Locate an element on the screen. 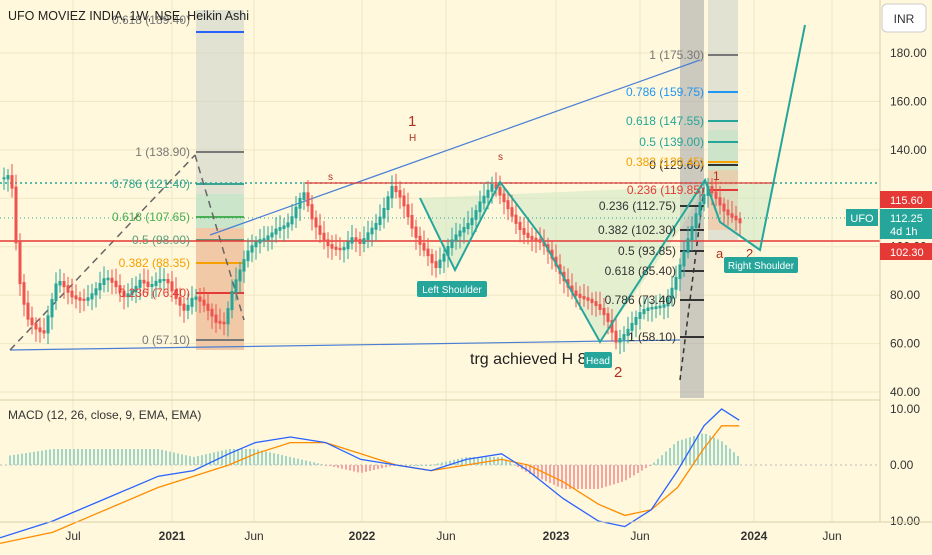 This screenshot has width=932, height=555. price-tick-label: 60.00 is located at coordinates (905, 344).